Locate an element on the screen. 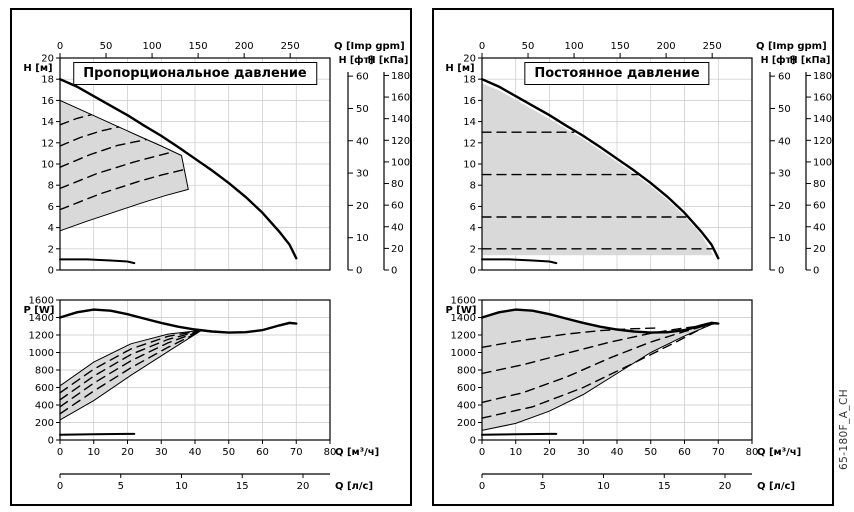 The image size is (854, 512). q-gpm-axis-label: Q [Imp gpm] is located at coordinates (369, 46).